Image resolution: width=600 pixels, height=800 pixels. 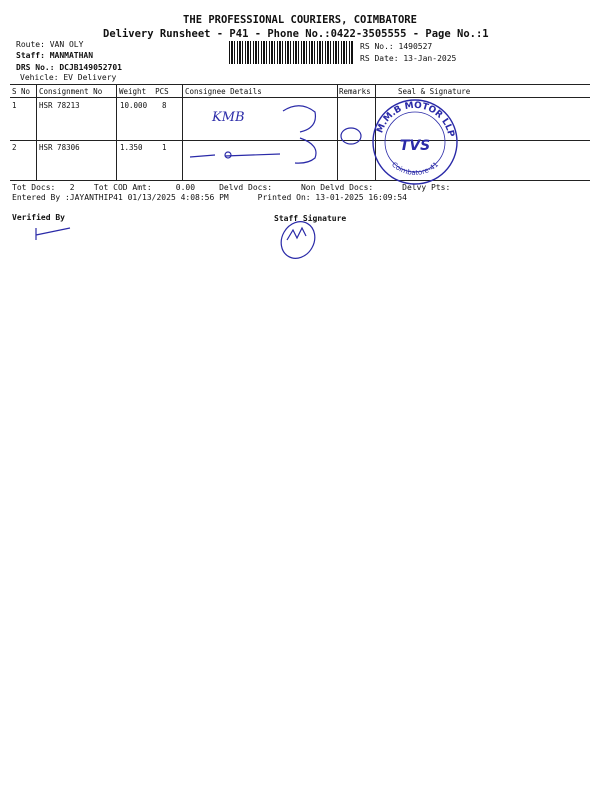 I want to click on document-title: THE PROFESSIONAL COURIERS, COIMBATORE, so click(x=300, y=20).